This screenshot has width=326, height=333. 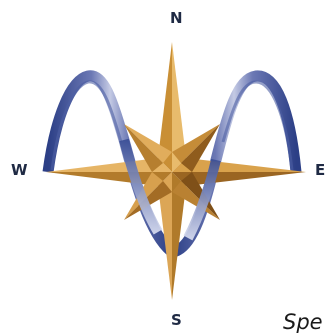 What do you see at coordinates (176, 320) in the screenshot?
I see `south-label: S` at bounding box center [176, 320].